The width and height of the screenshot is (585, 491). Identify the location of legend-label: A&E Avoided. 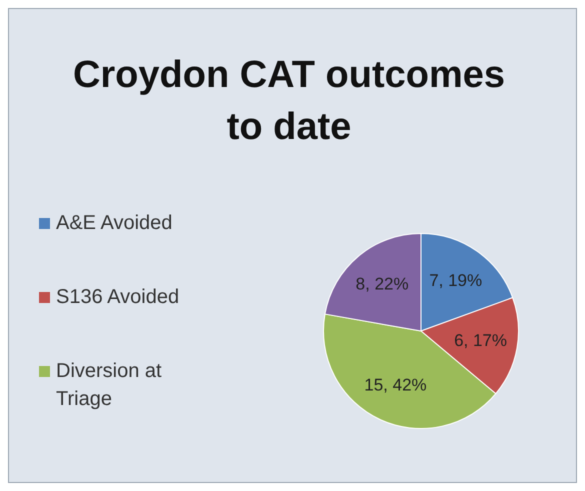
(114, 223).